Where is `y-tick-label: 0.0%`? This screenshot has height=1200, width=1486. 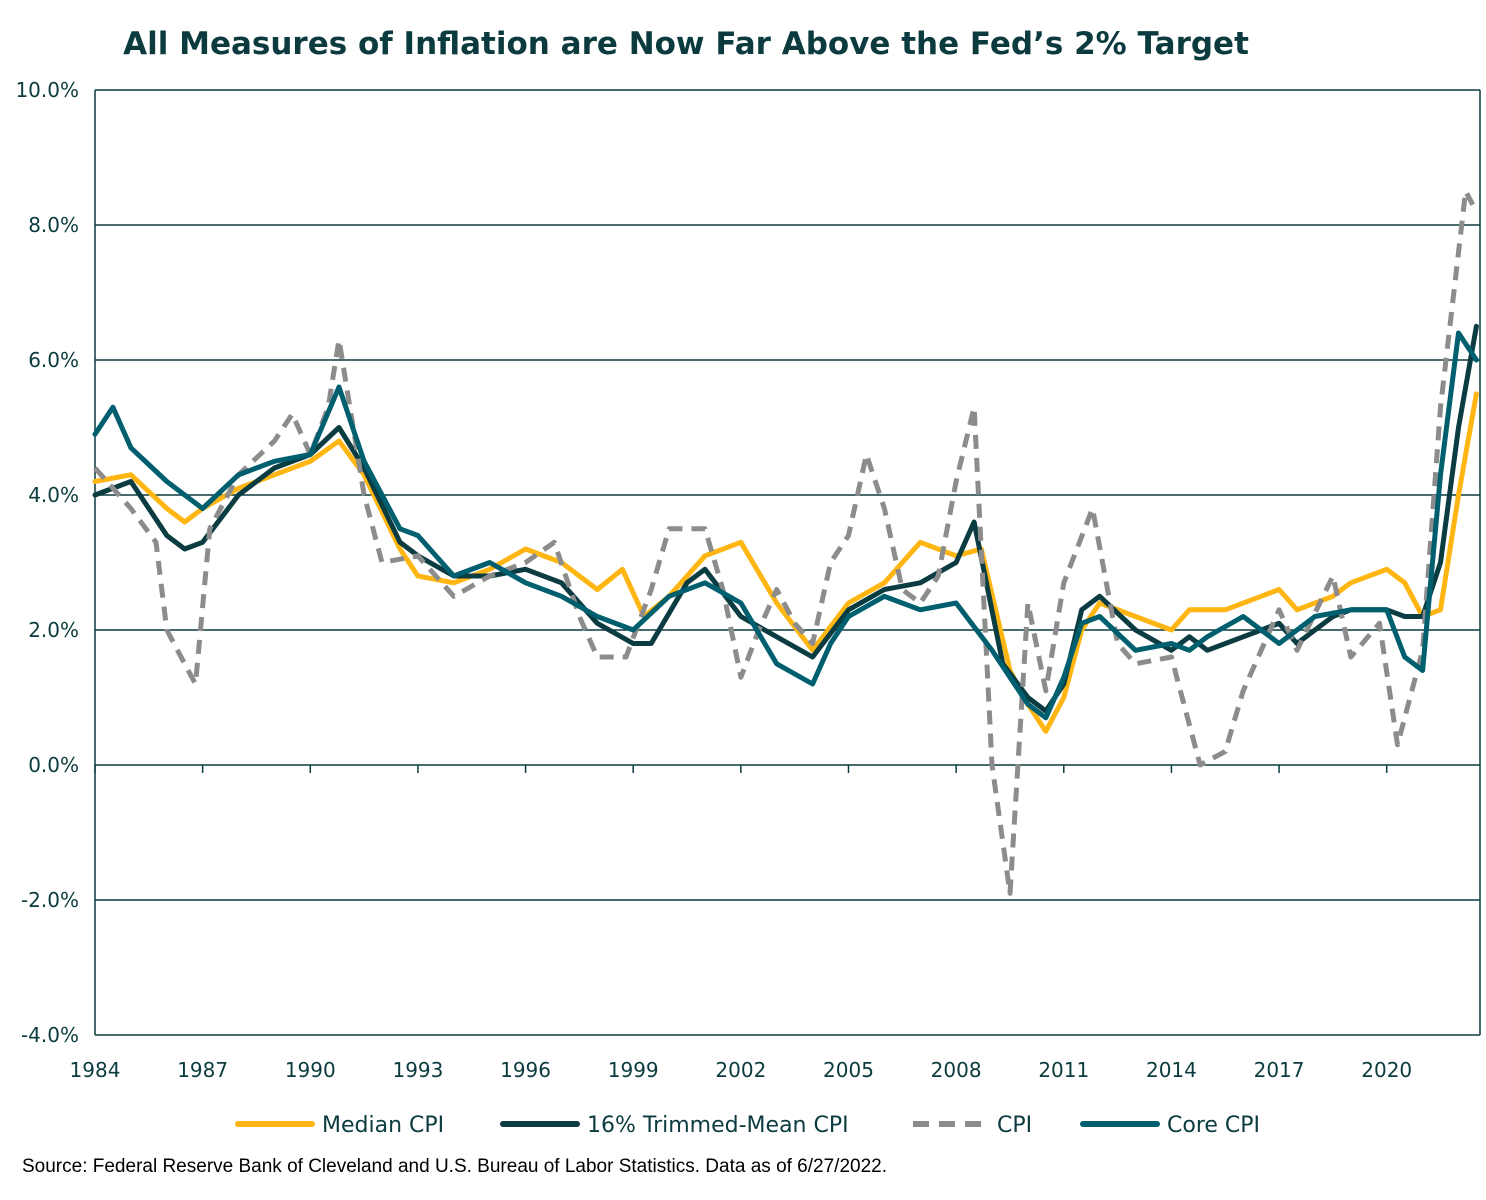 y-tick-label: 0.0% is located at coordinates (53, 765).